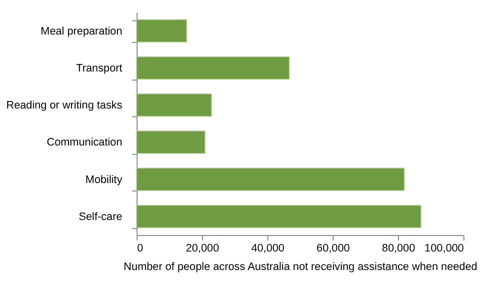  Describe the element at coordinates (100, 216) in the screenshot. I see `y-tick-label: Self-care` at that location.